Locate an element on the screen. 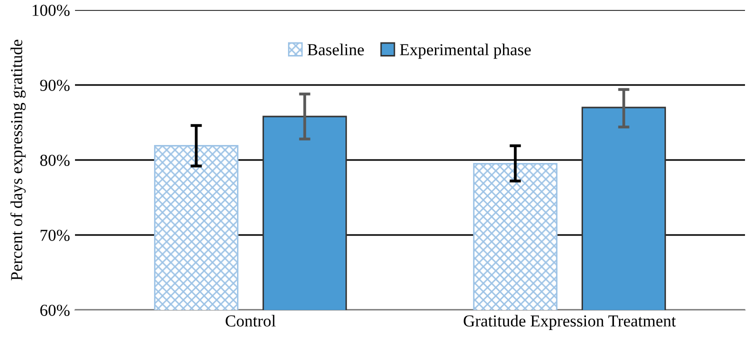 Image resolution: width=755 pixels, height=346 pixels. y-tick-label: 90% is located at coordinates (55, 85).